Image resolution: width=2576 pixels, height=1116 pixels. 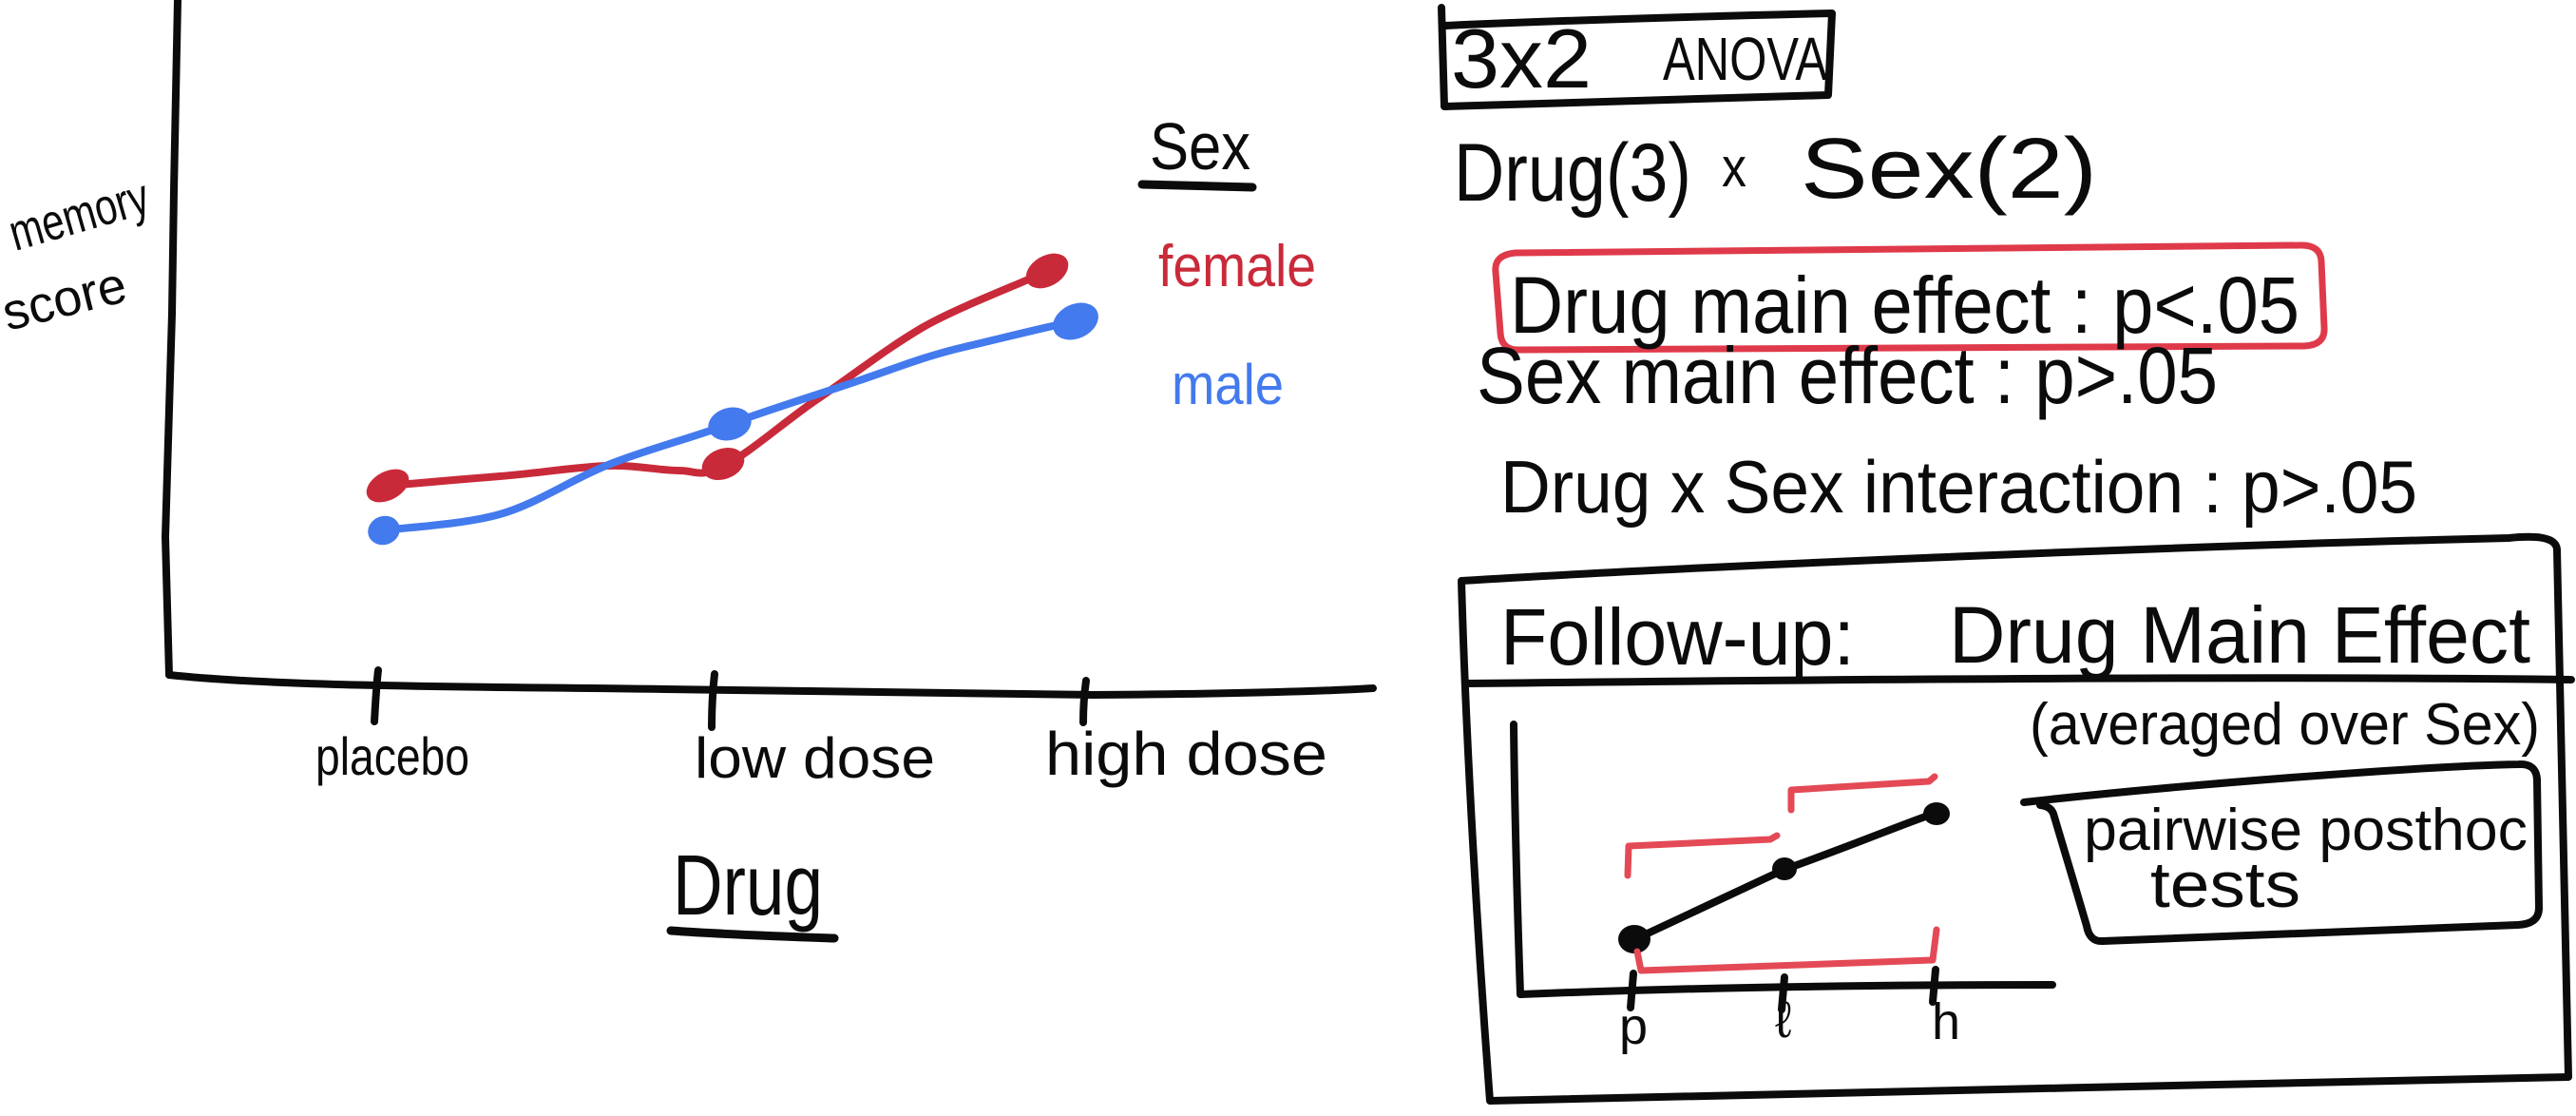 What do you see at coordinates (1949, 169) in the screenshot?
I see `svg-text: Sex(2)` at bounding box center [1949, 169].